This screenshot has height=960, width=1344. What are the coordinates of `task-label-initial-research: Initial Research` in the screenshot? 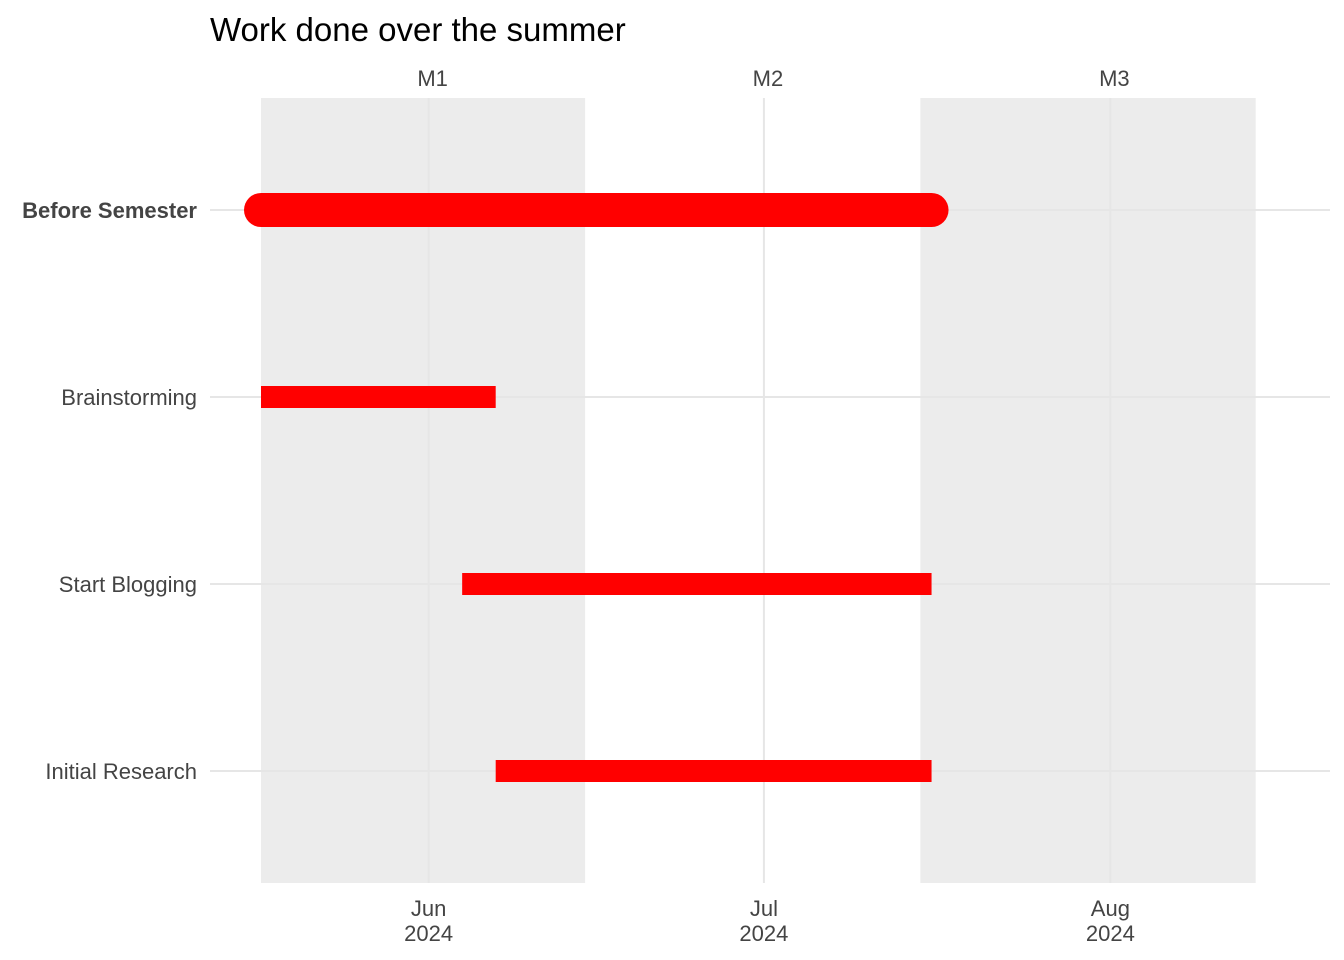 It's located at (121, 771).